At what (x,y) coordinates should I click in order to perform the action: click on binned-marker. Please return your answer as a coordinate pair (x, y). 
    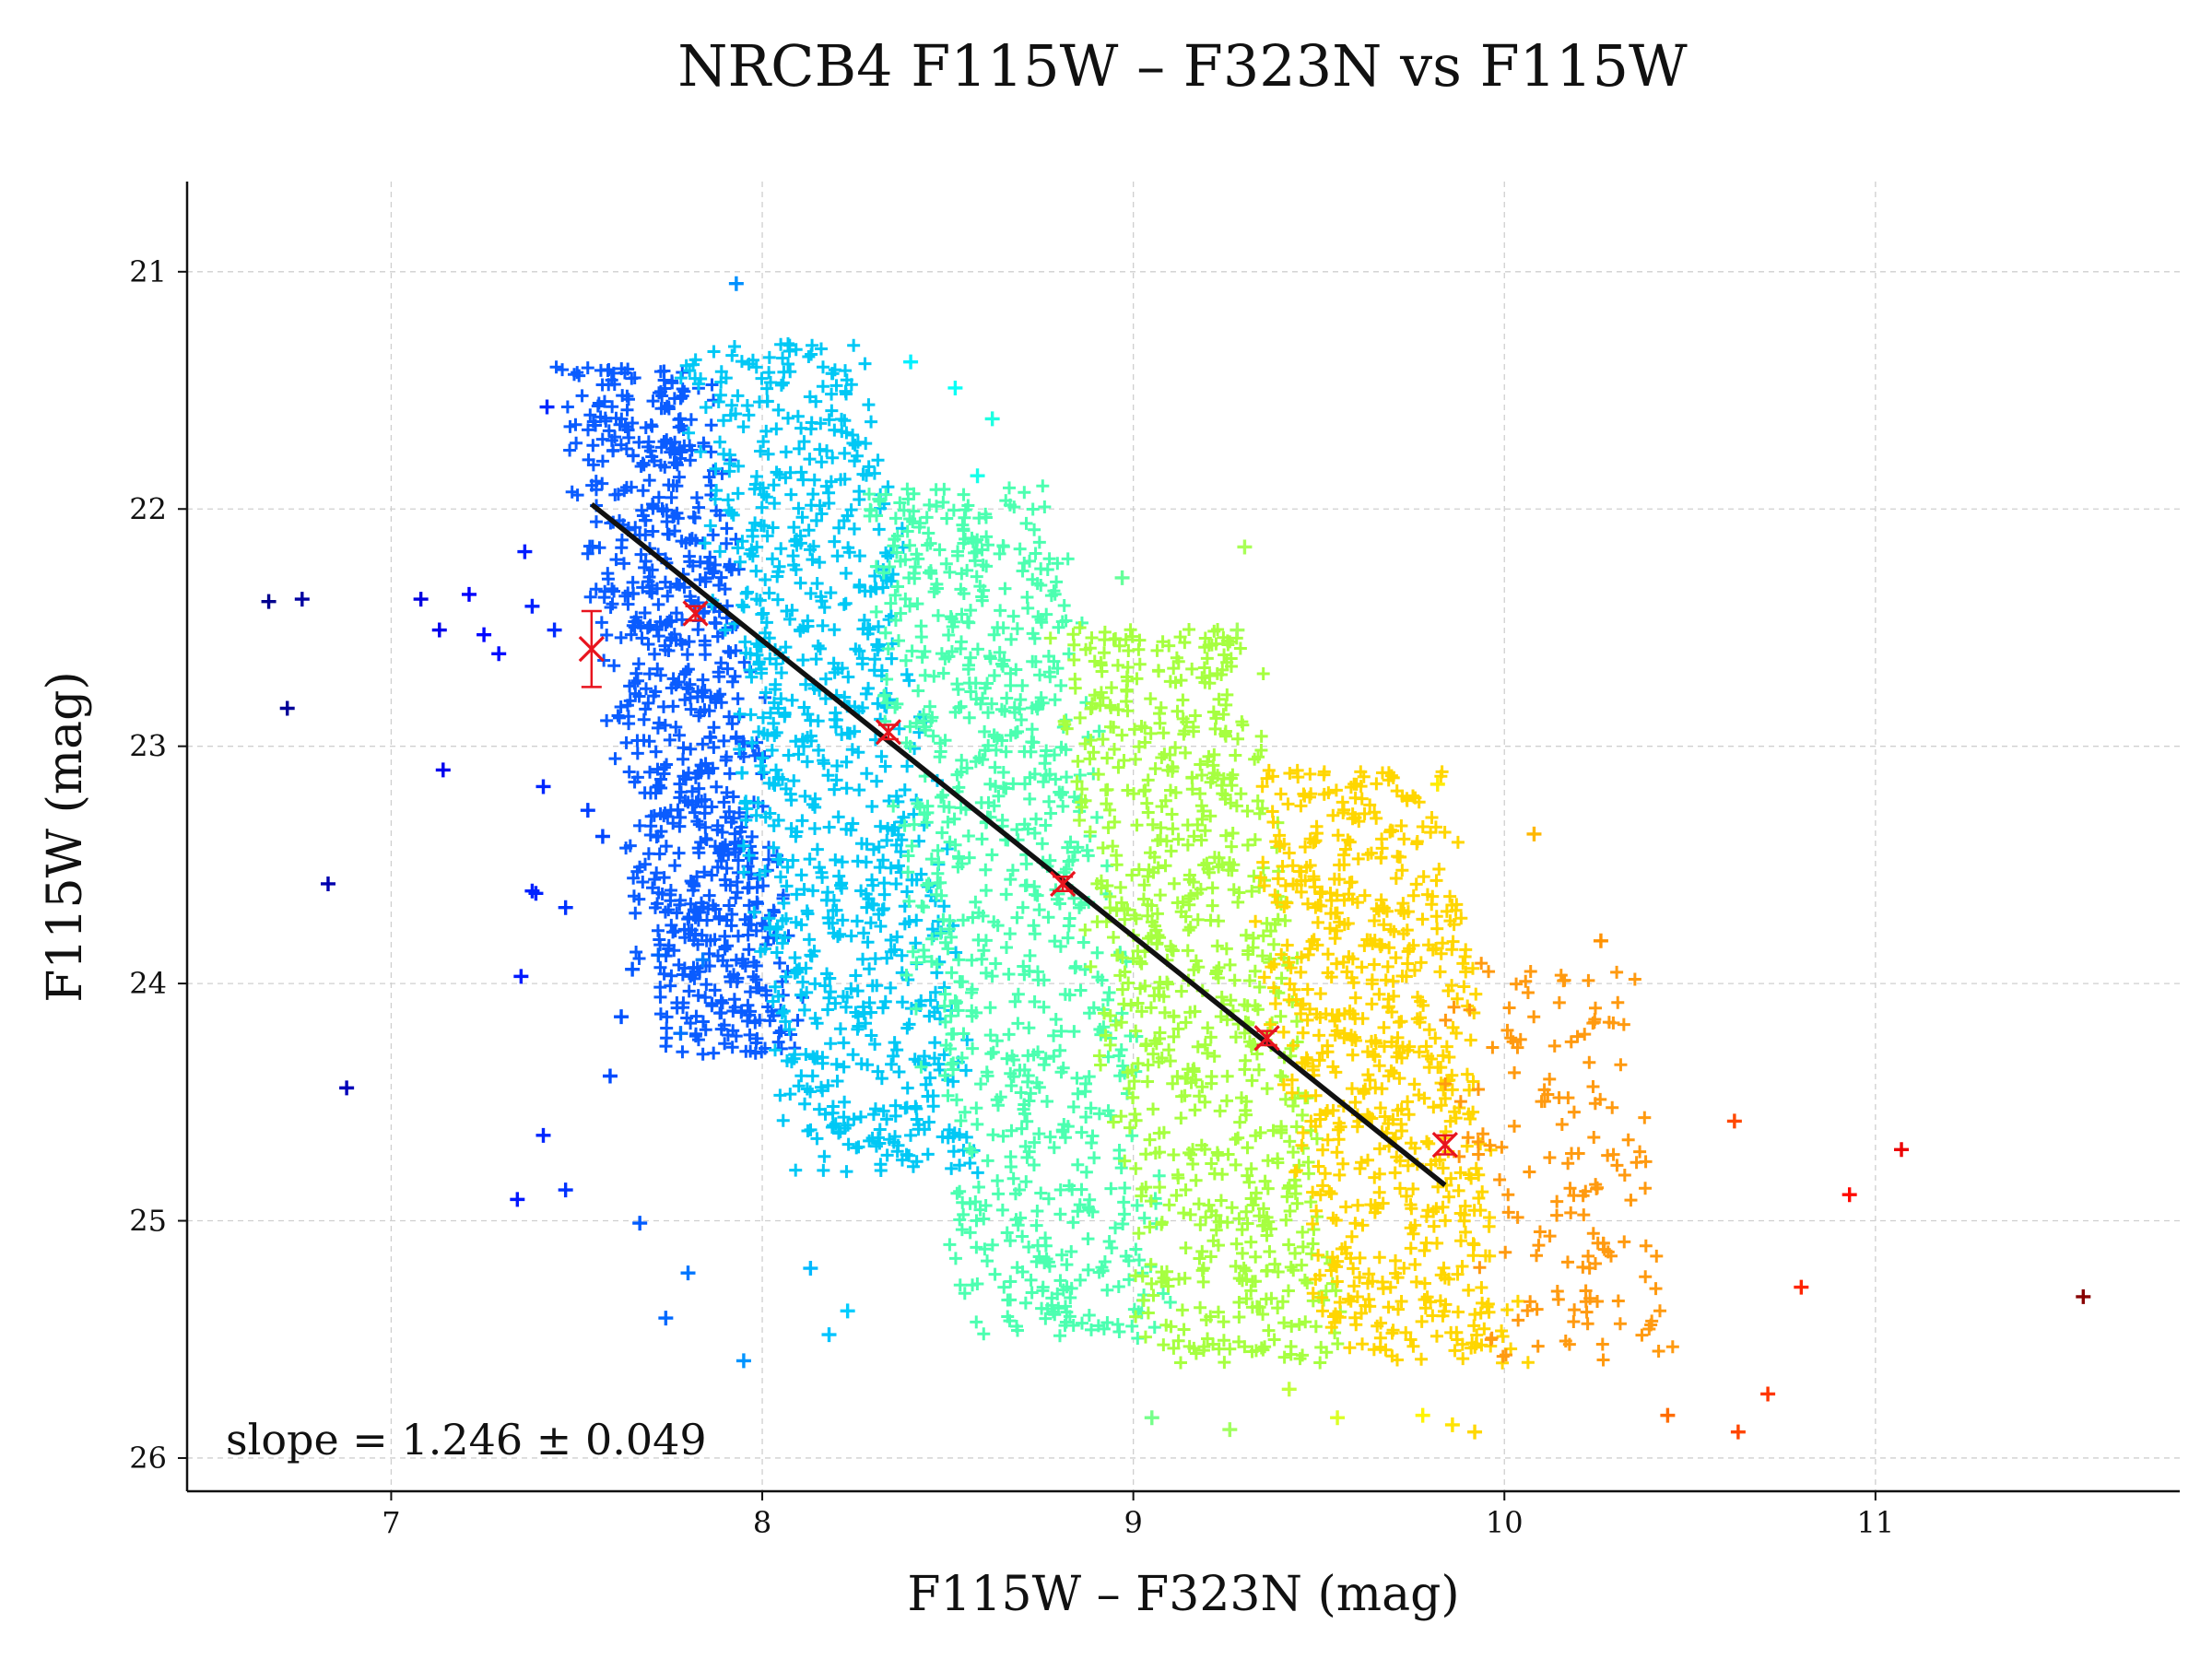
    Looking at the image, I should click on (591, 649).